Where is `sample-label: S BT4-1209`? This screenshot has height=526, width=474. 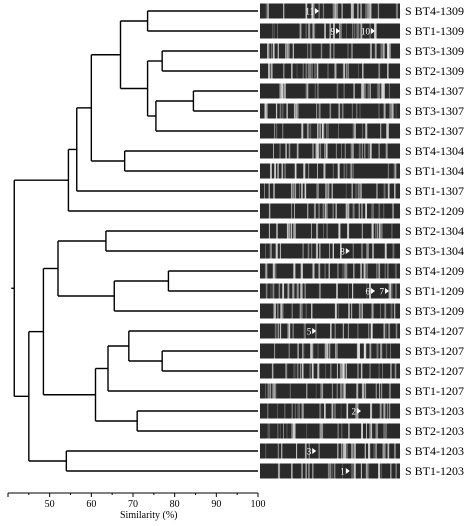 sample-label: S BT4-1209 is located at coordinates (435, 271).